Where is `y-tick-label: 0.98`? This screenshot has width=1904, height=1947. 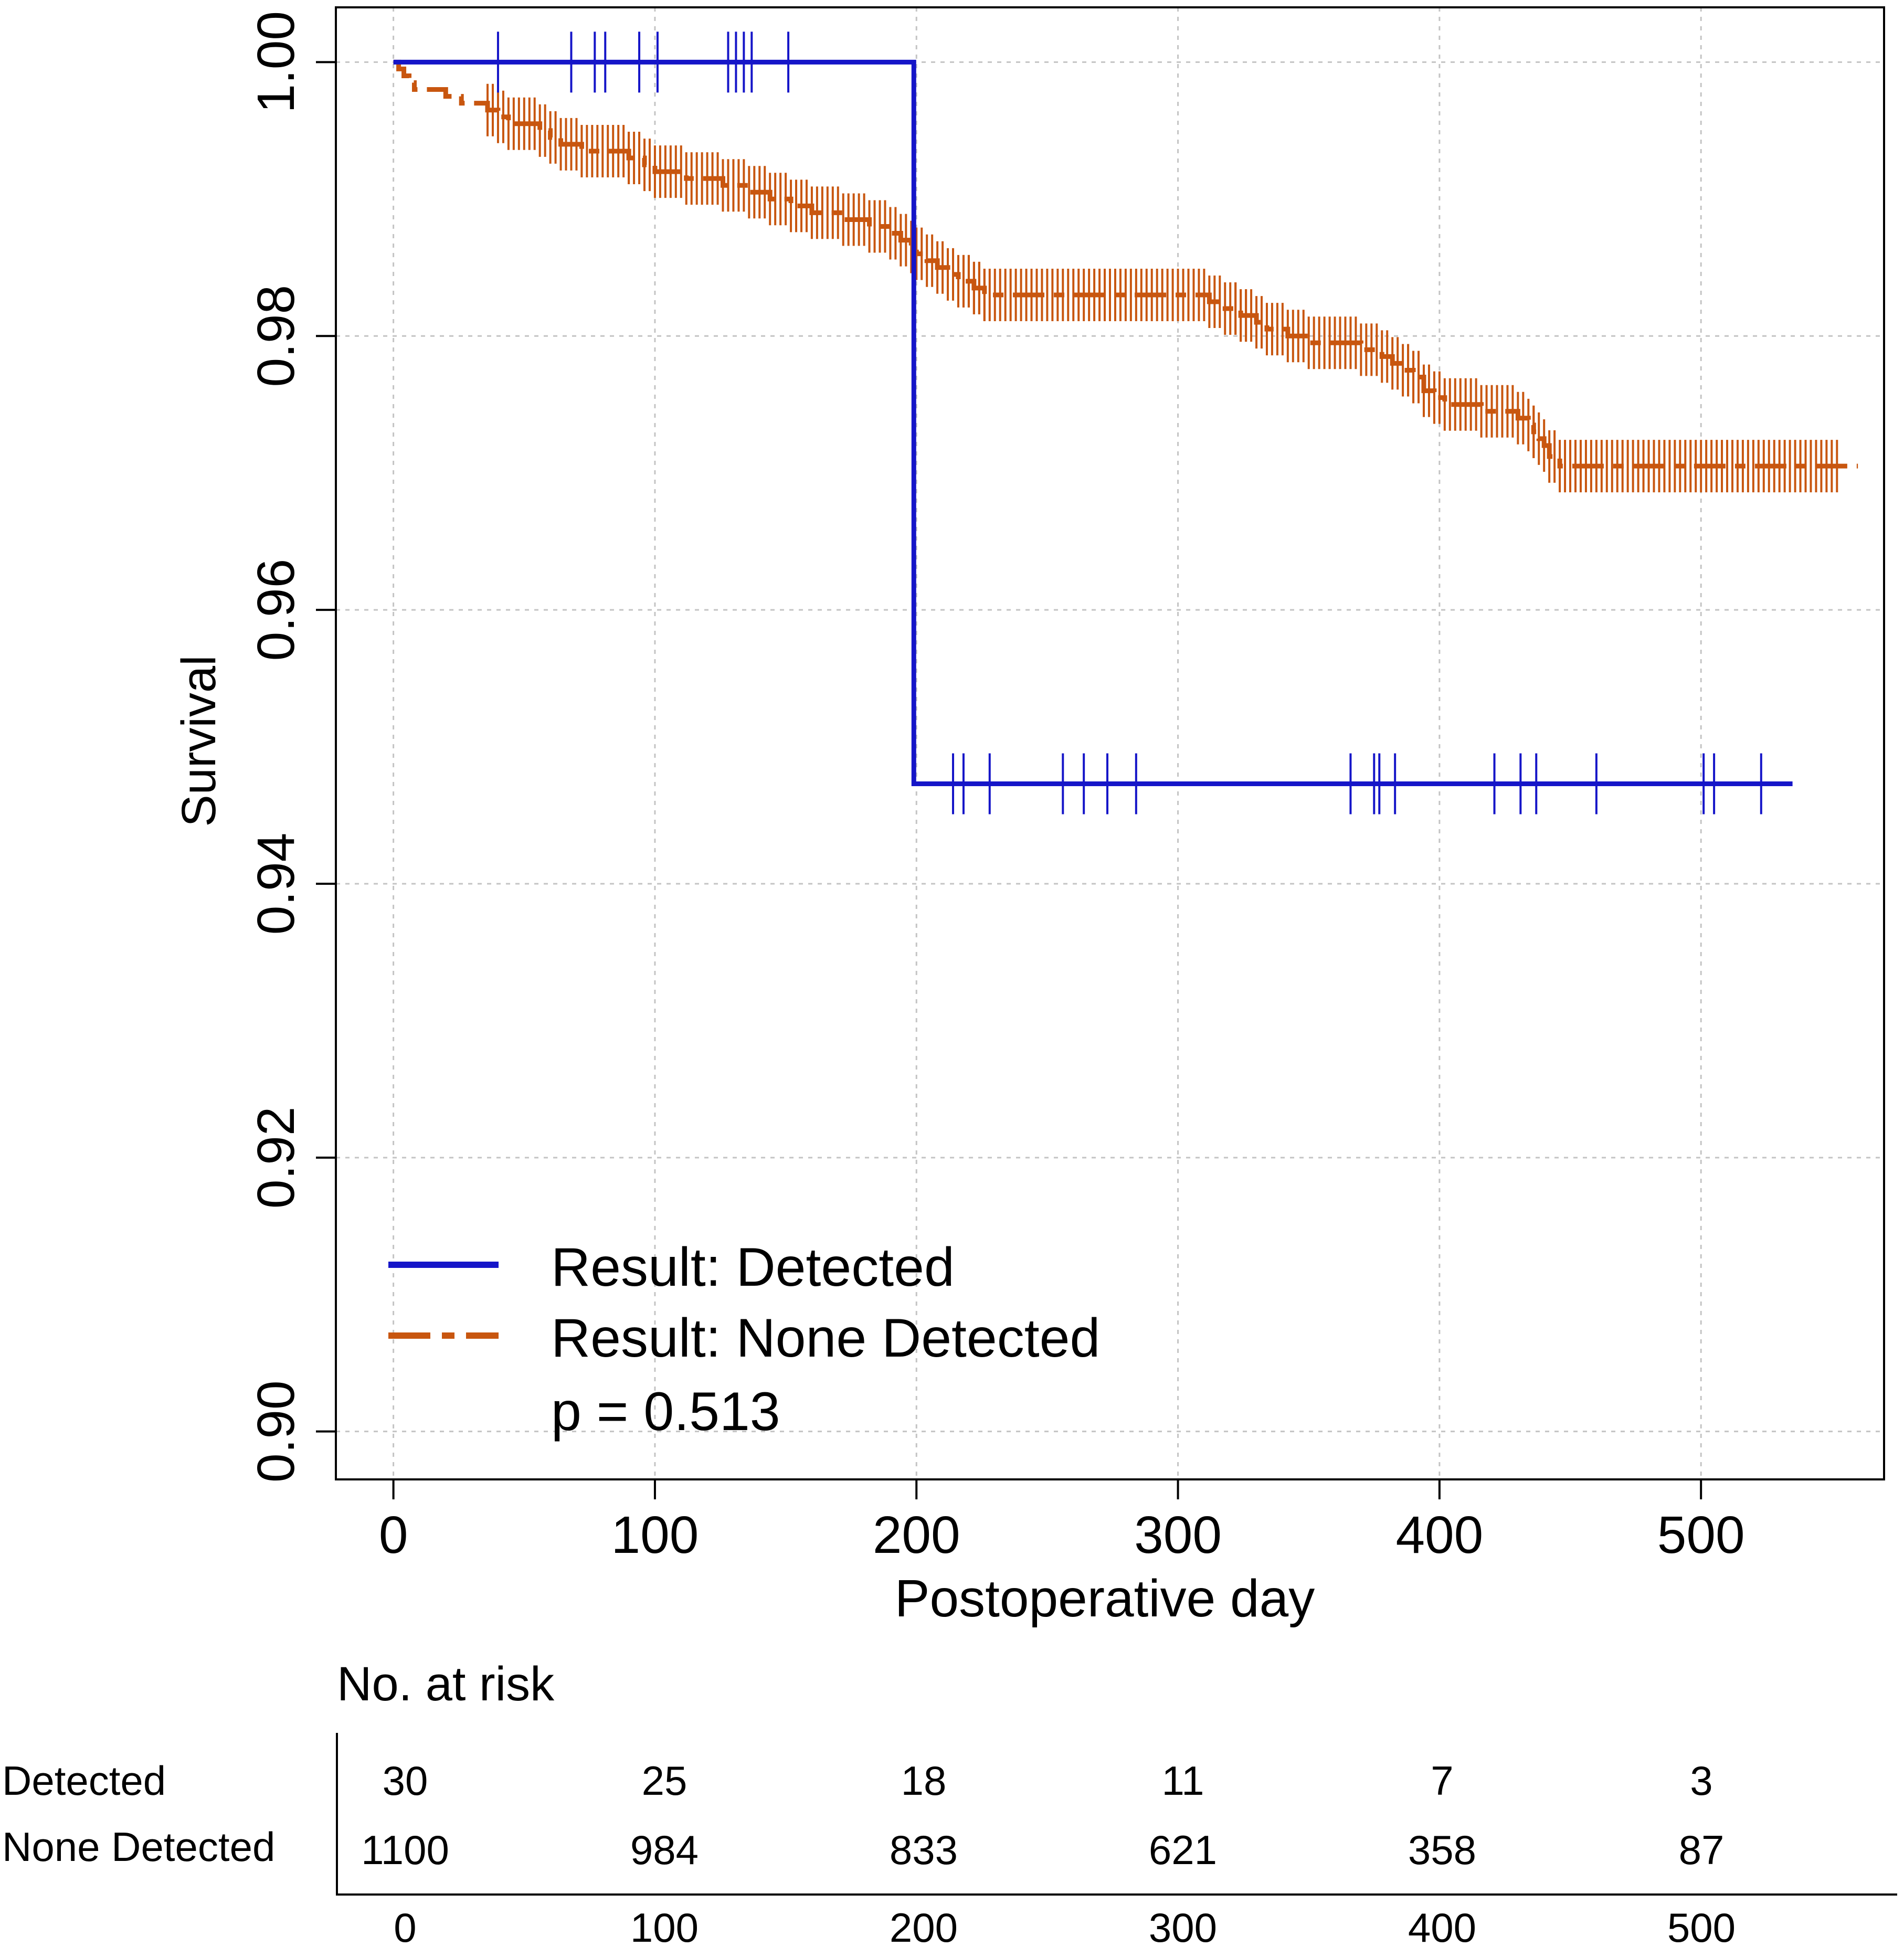
y-tick-label: 0.98 is located at coordinates (276, 336).